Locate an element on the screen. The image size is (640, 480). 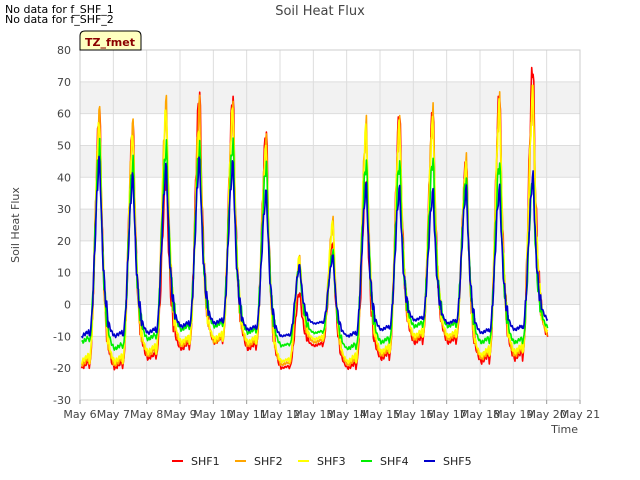
y-tick-label: 70 is located at coordinates (64, 82).